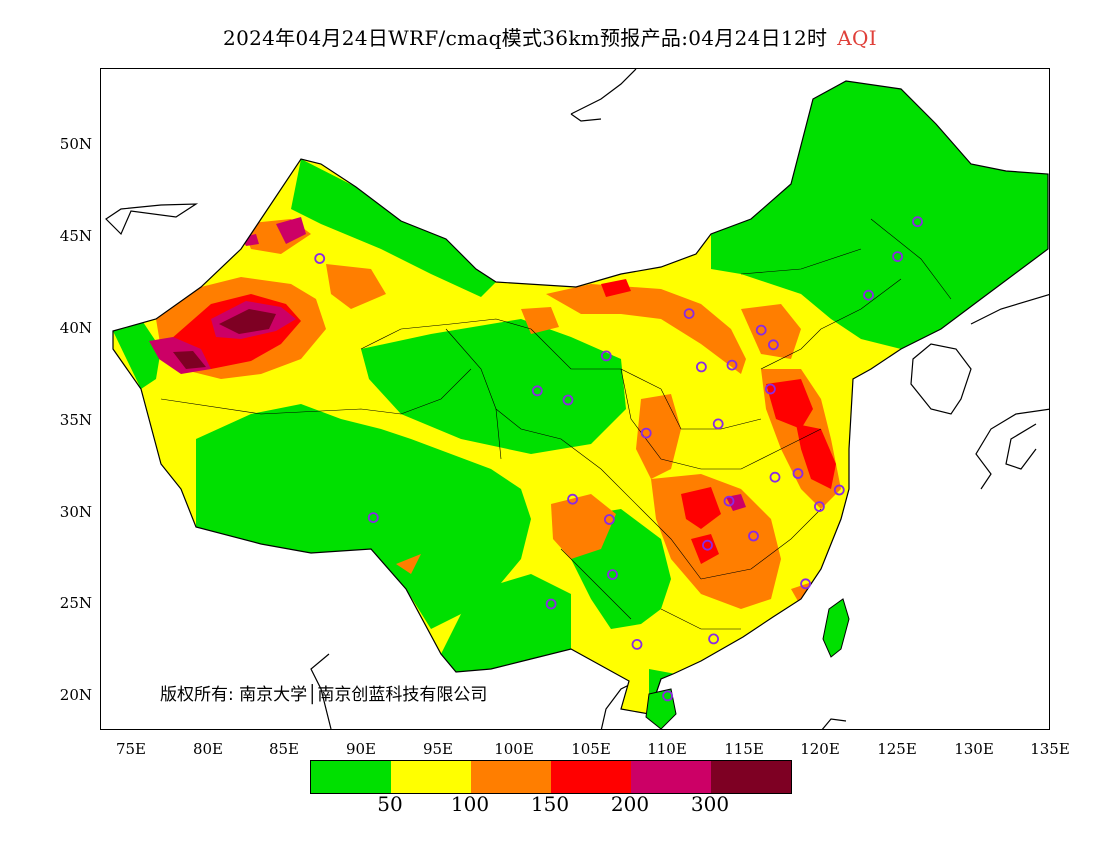  Describe the element at coordinates (630, 804) in the screenshot. I see `legend-label-200: 200` at that location.